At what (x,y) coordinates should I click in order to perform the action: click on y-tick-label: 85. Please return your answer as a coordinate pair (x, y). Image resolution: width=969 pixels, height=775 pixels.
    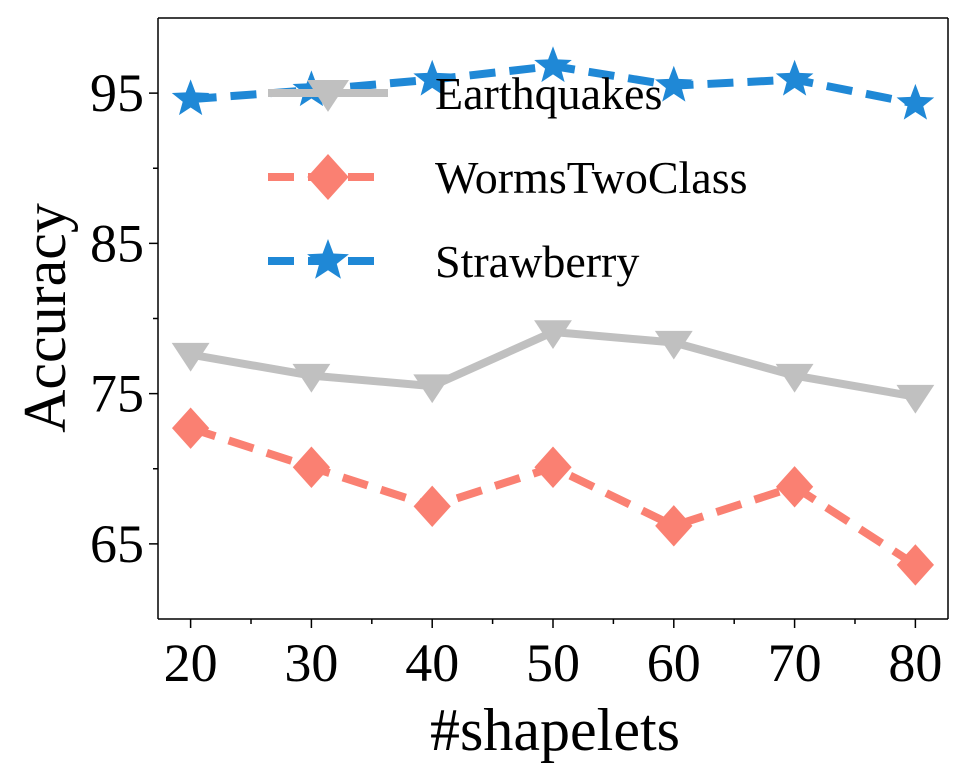
    Looking at the image, I should click on (117, 243).